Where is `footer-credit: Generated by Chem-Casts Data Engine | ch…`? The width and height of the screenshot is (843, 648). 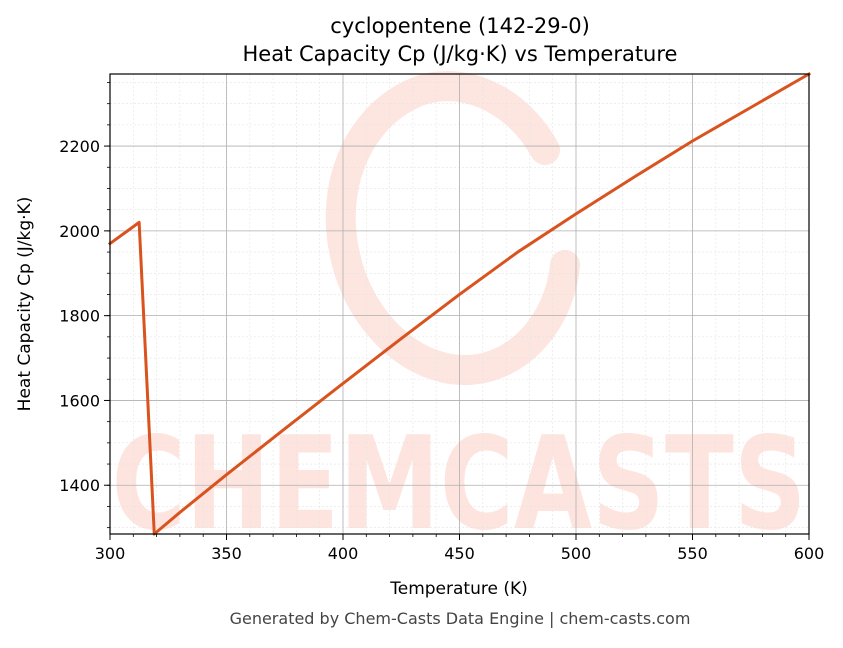
footer-credit: Generated by Chem-Casts Data Engine | ch… is located at coordinates (460, 618).